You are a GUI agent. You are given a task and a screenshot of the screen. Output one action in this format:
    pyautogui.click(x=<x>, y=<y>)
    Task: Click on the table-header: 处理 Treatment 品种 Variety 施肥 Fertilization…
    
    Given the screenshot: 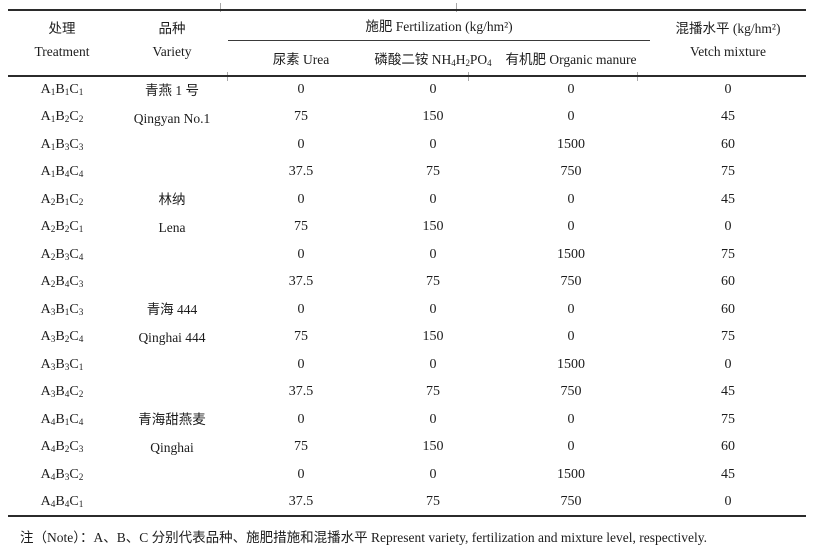 What is the action you would take?
    pyautogui.click(x=407, y=43)
    